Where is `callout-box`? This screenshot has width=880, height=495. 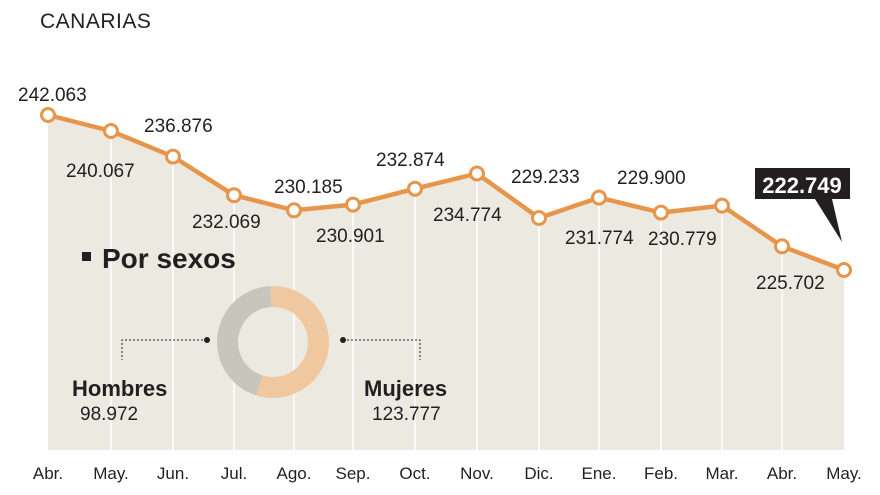 callout-box is located at coordinates (802, 205).